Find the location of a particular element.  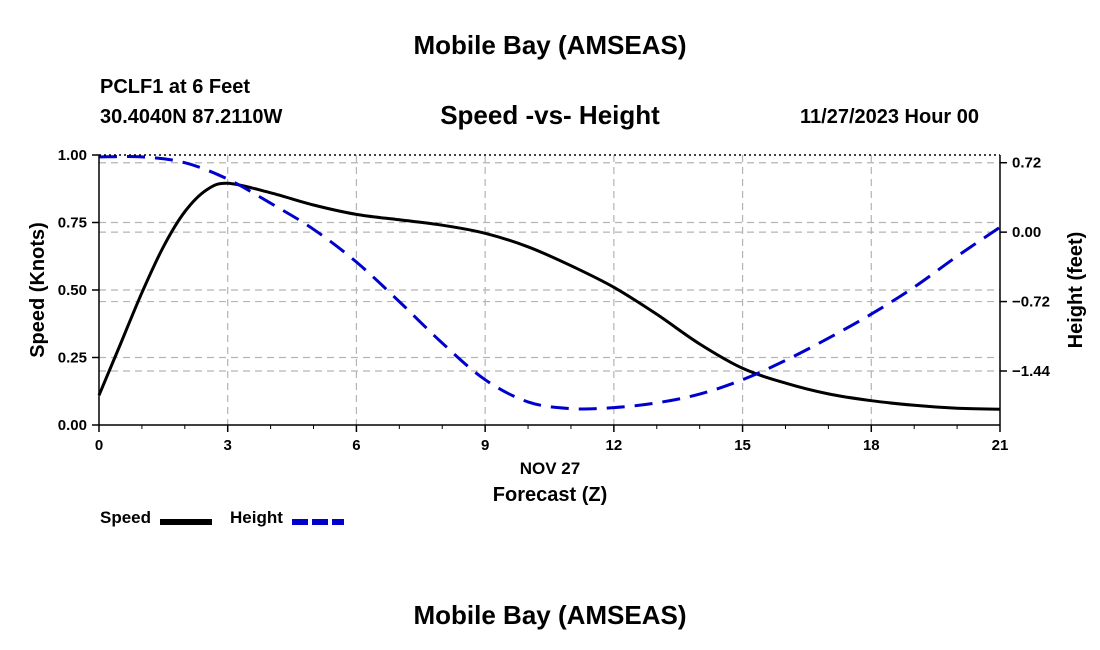

chart-subtitle: Speed -vs- Height is located at coordinates (550, 115).